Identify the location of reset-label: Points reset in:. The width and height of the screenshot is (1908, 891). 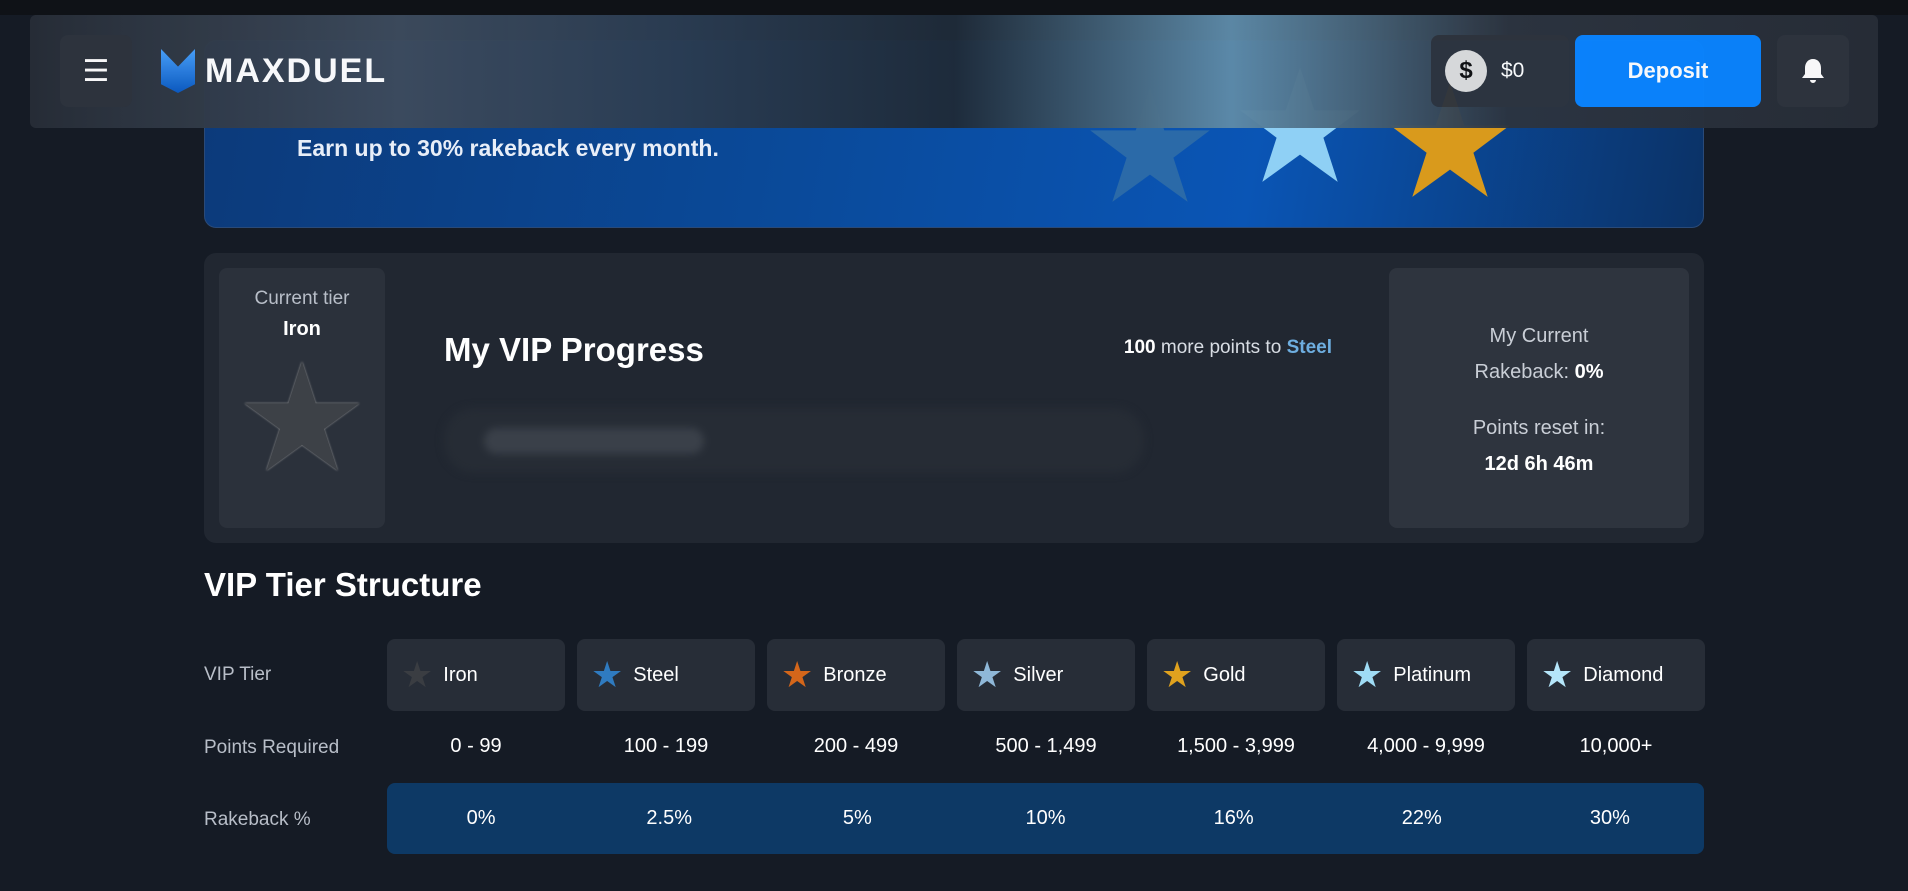
(1539, 428).